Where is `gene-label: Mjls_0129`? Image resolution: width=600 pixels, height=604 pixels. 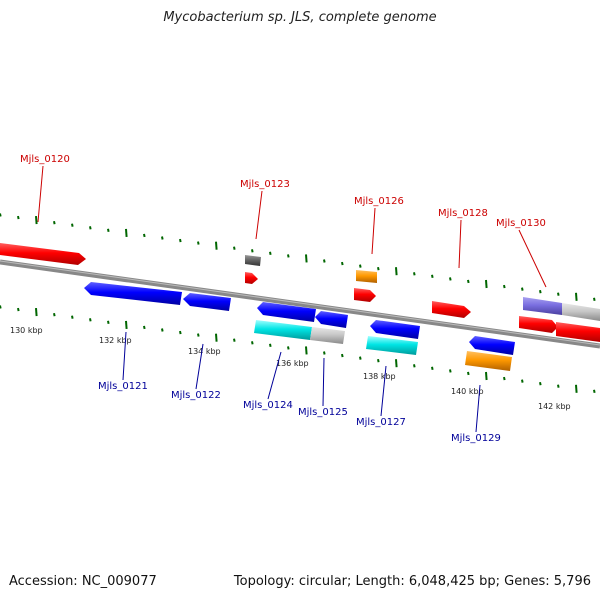 gene-label: Mjls_0129 is located at coordinates (476, 438).